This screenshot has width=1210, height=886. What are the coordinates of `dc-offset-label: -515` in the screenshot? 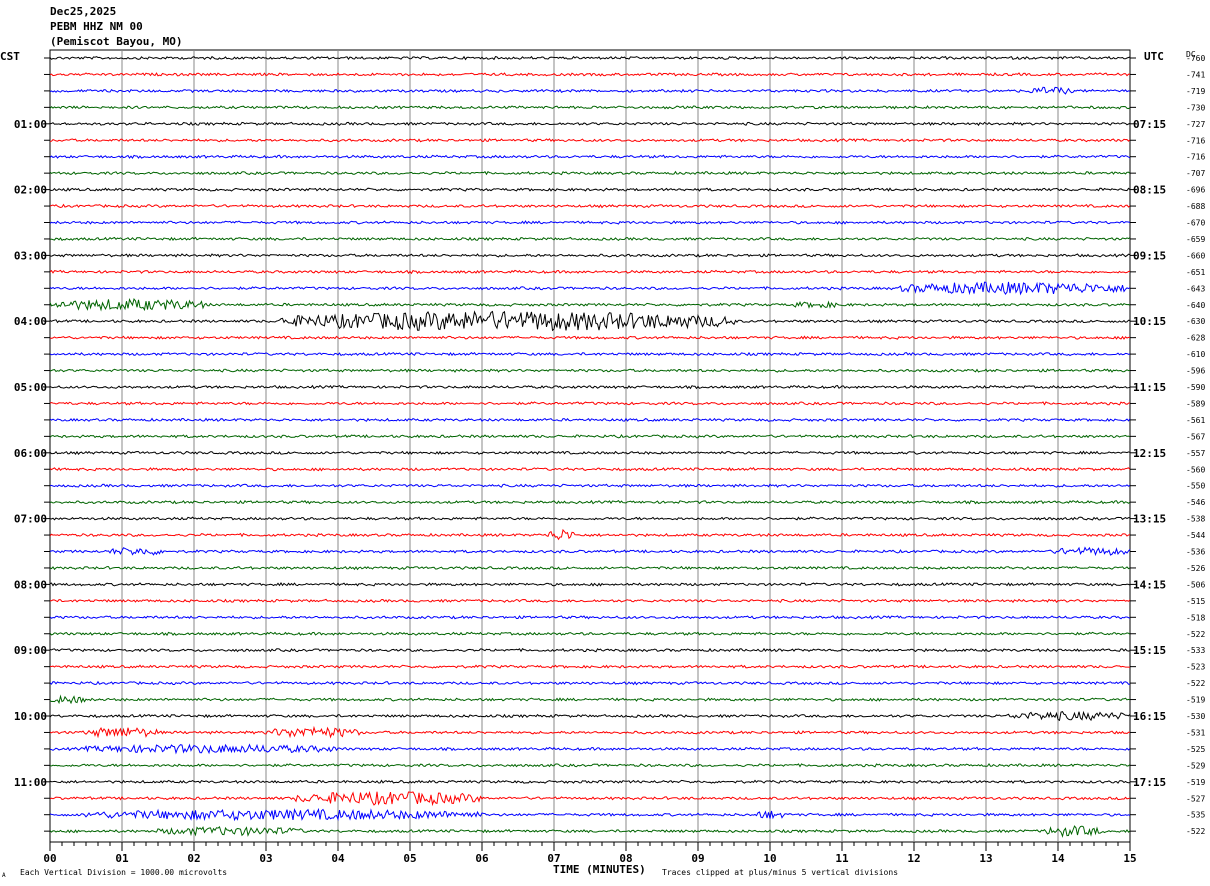 It's located at (1195, 601).